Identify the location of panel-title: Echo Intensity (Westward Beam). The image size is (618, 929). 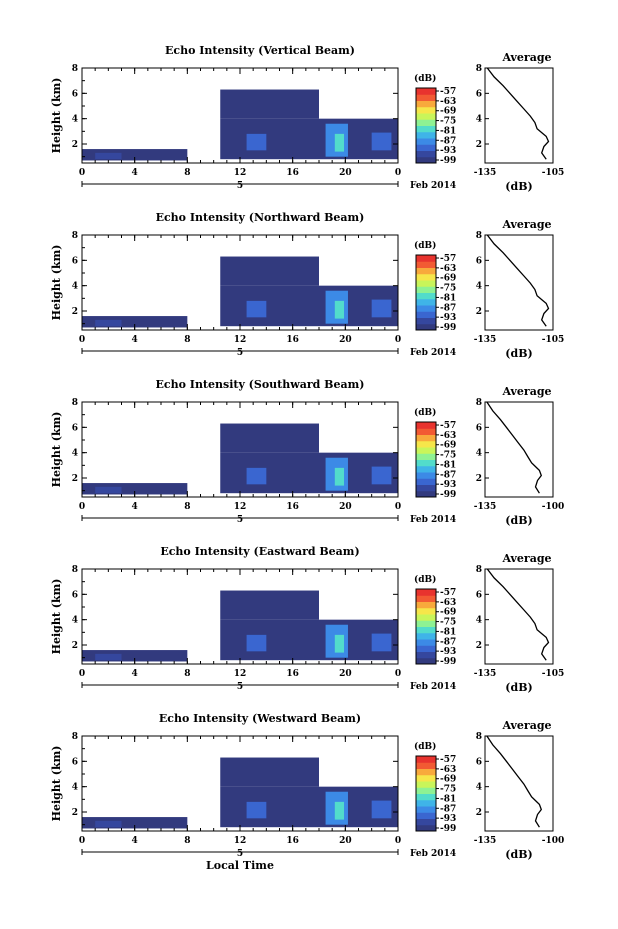
(260, 718).